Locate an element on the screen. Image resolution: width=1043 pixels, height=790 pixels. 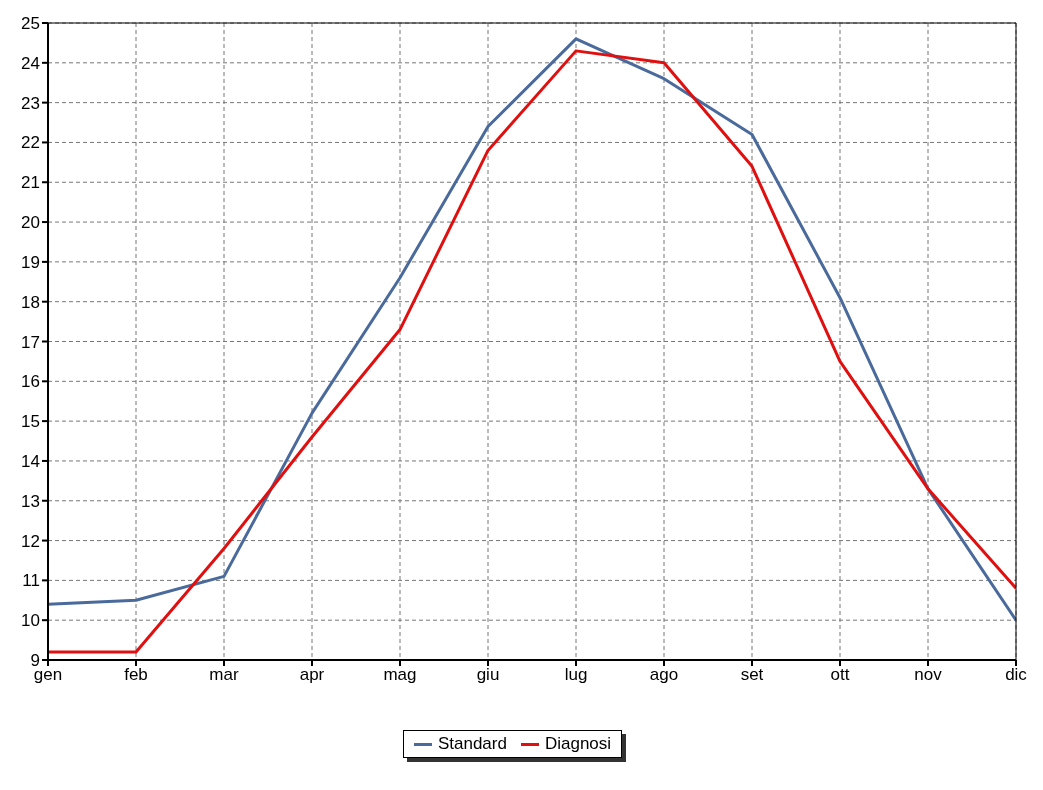
y-tick-label: 21 is located at coordinates (30, 183).